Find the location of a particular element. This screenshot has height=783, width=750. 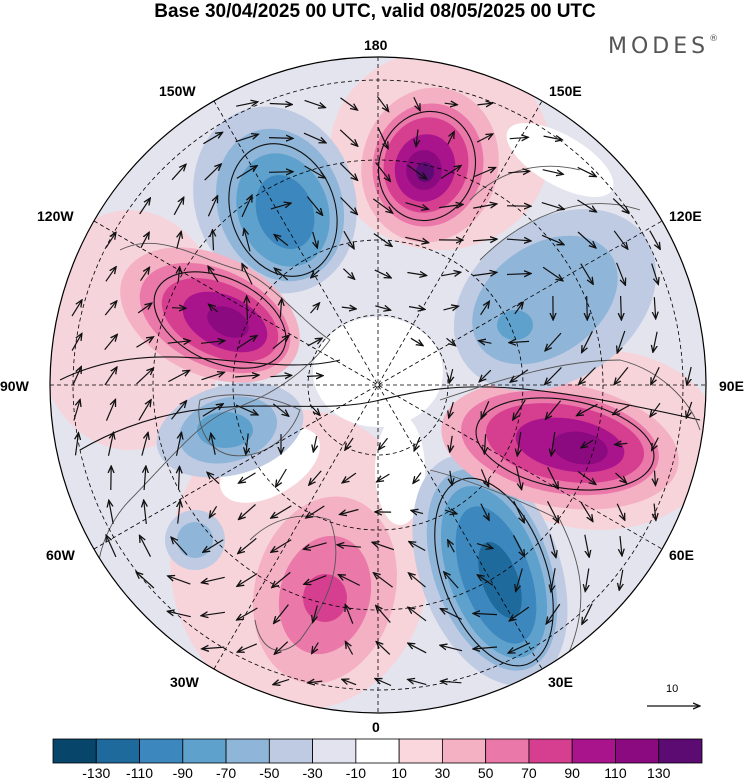

colorbar-tick-label: 30 is located at coordinates (442, 773).